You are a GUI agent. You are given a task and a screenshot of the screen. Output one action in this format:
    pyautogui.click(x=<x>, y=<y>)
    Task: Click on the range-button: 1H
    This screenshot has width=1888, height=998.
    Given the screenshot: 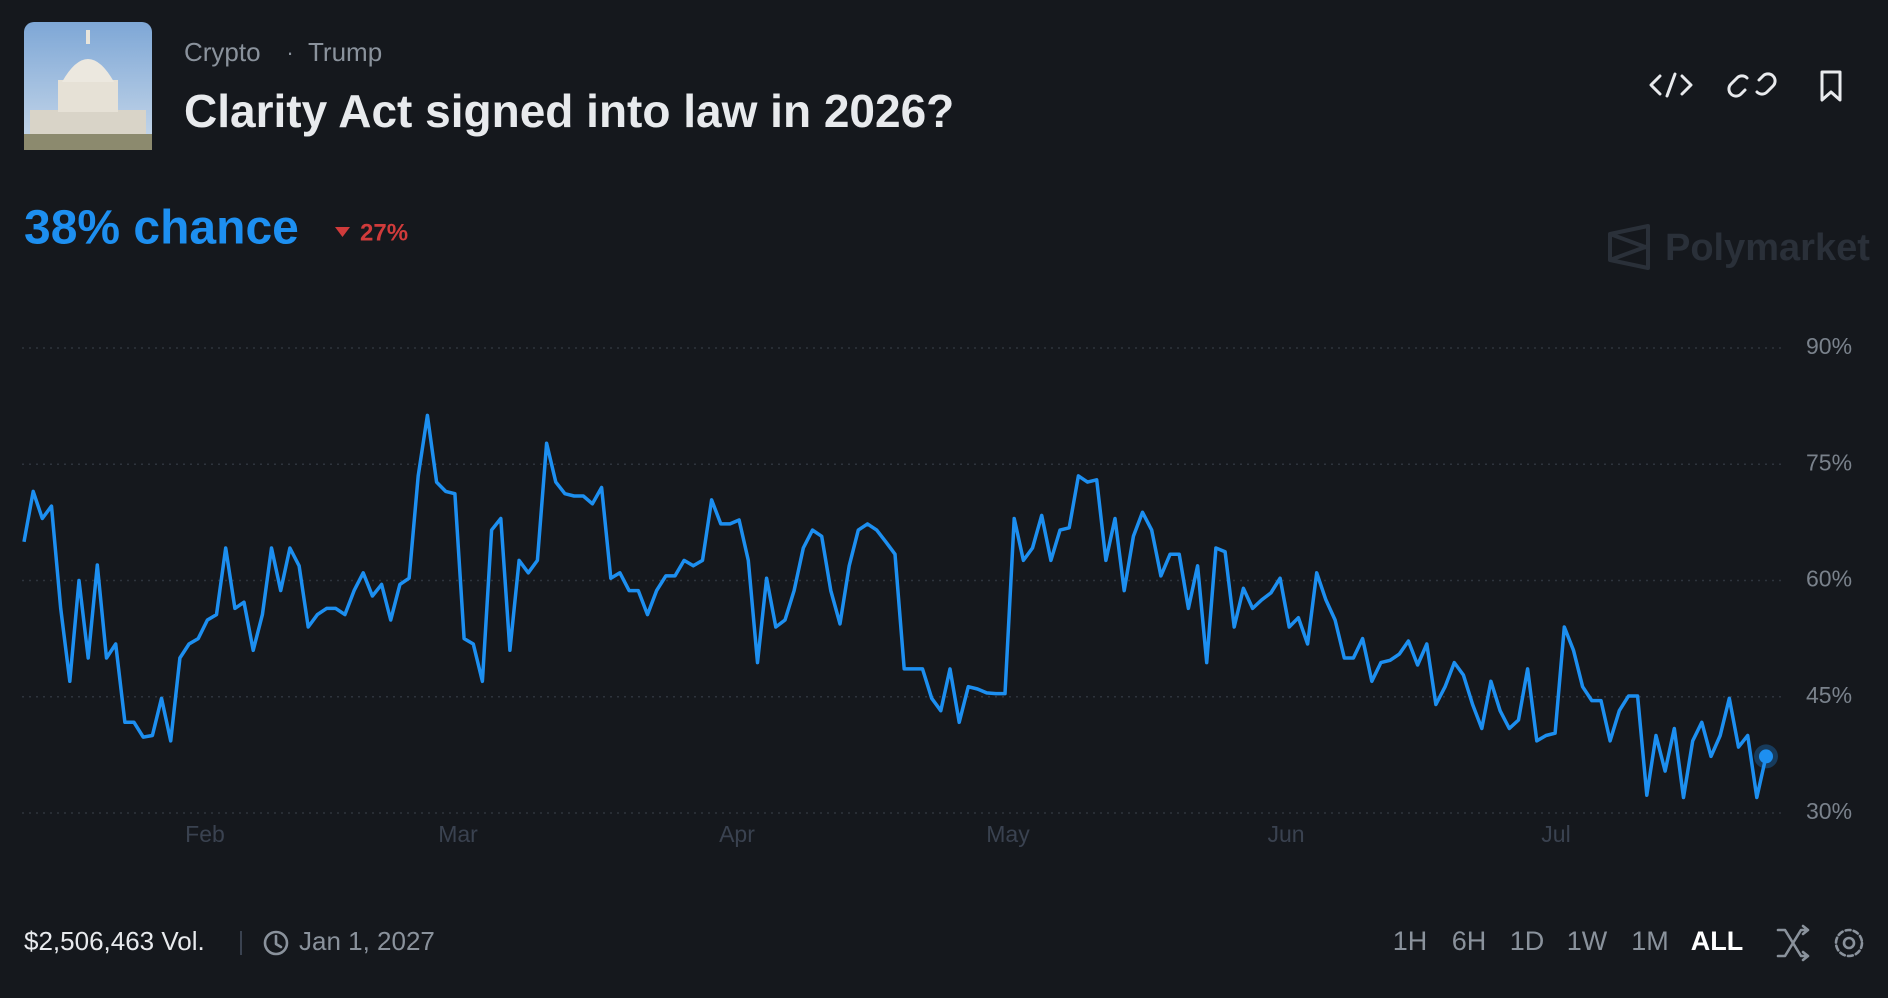 What is the action you would take?
    pyautogui.click(x=1410, y=941)
    